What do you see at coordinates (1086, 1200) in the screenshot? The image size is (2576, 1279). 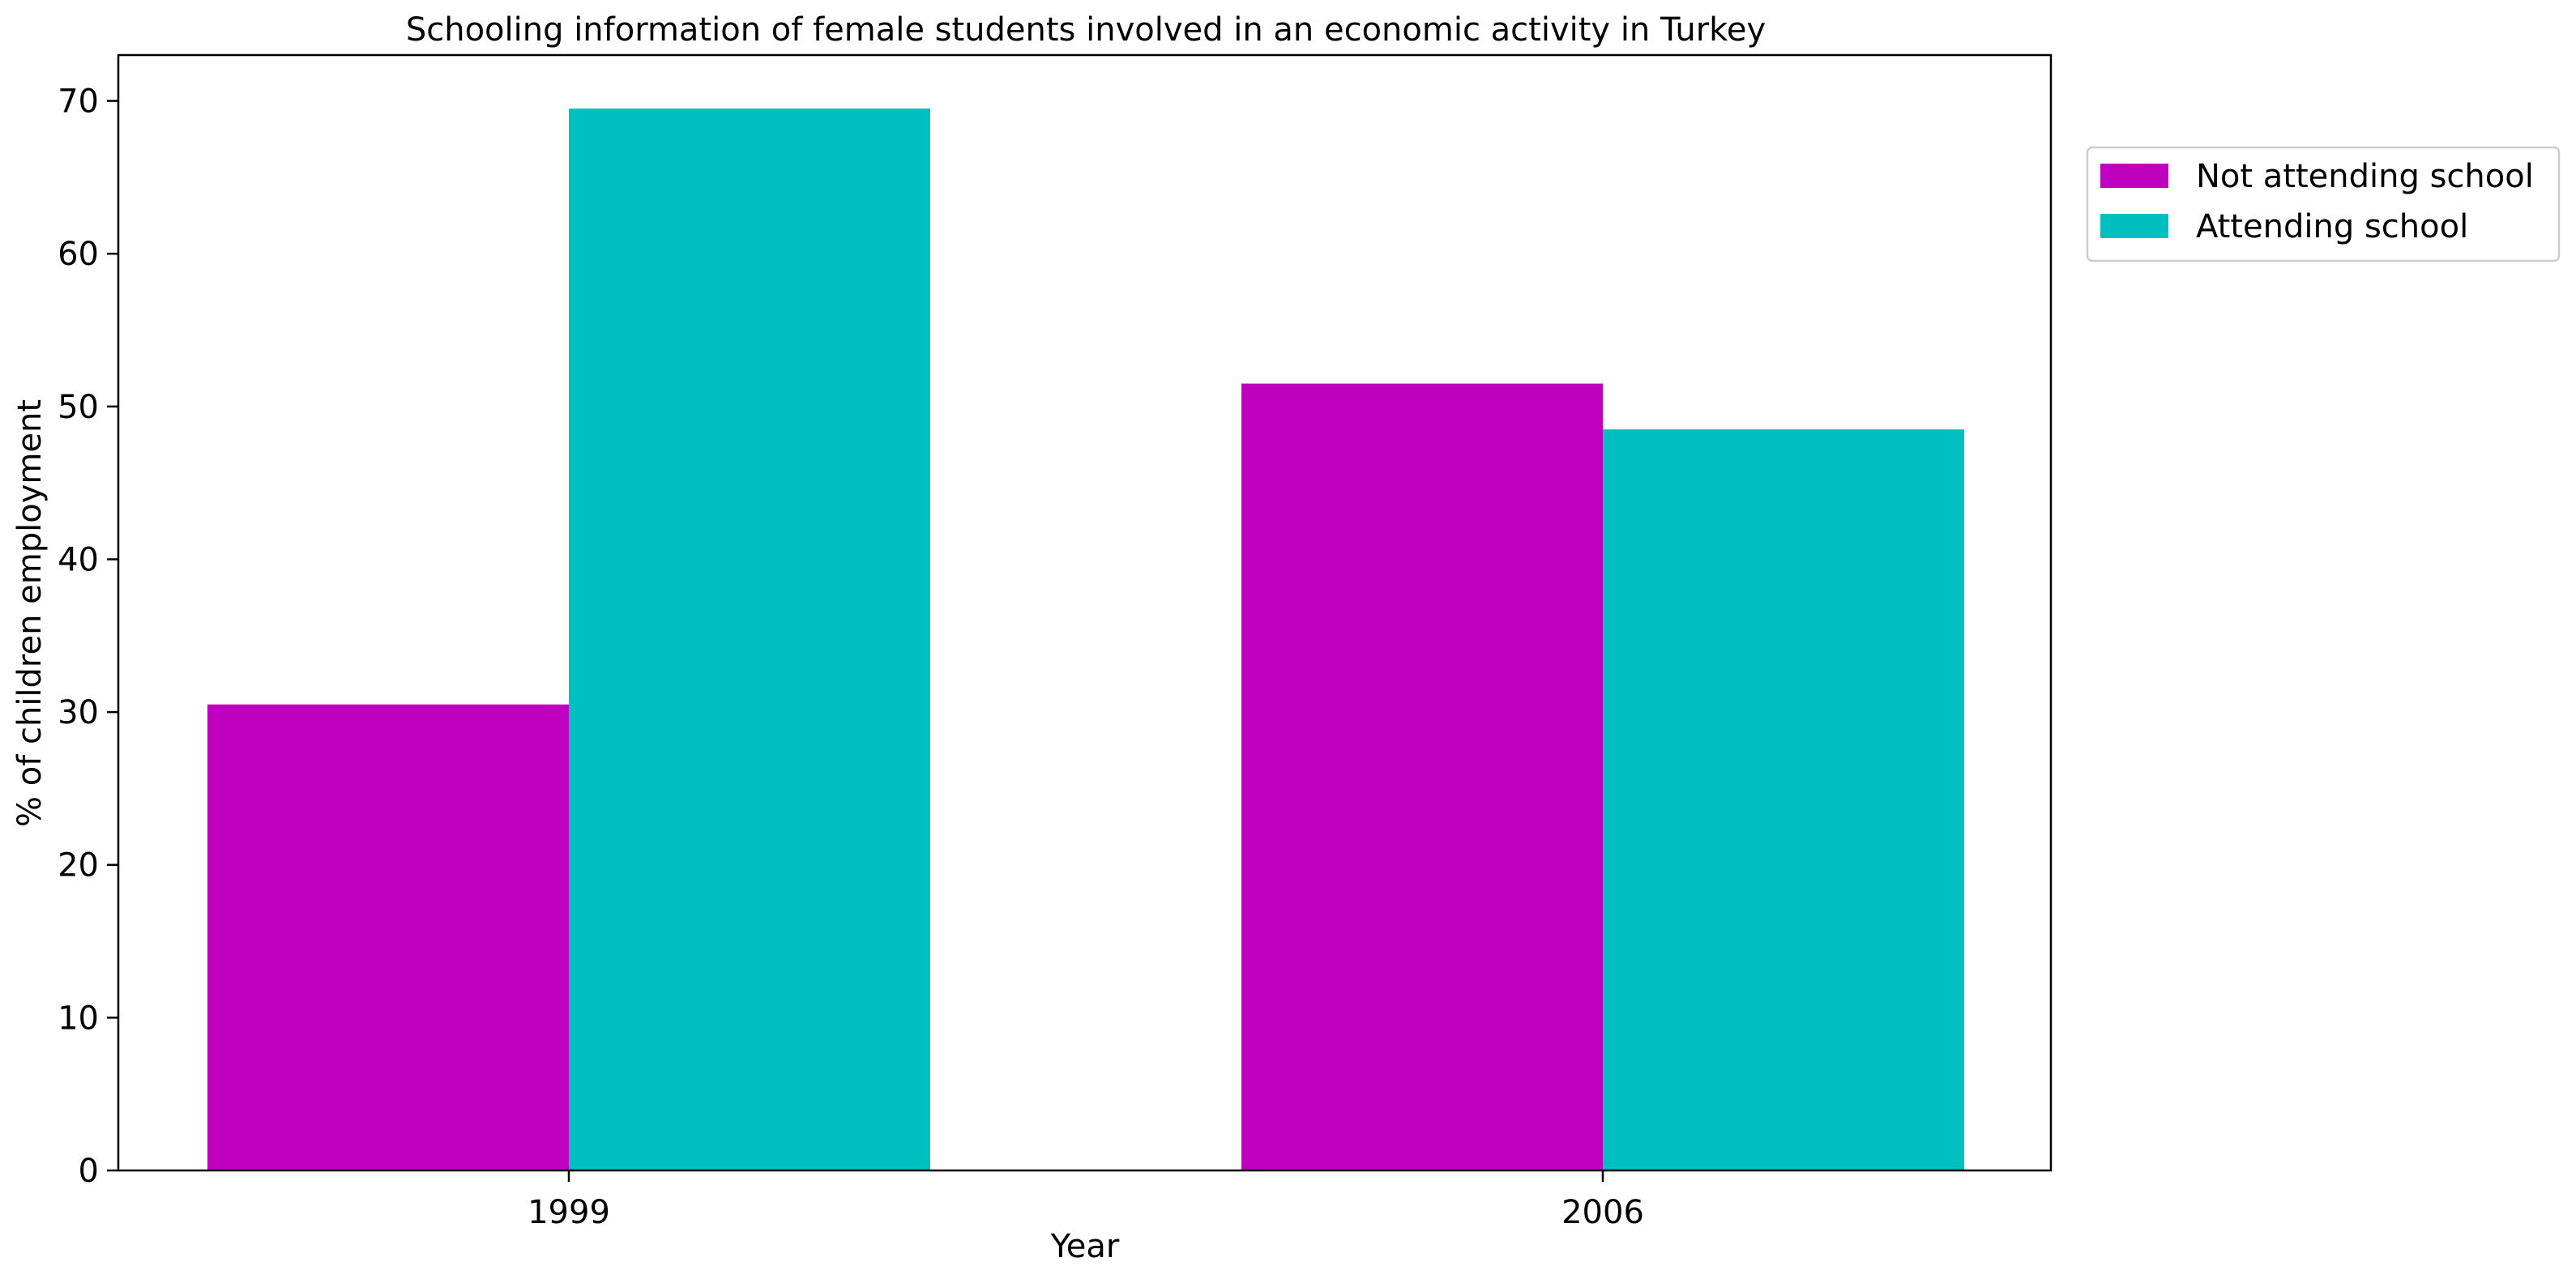 I see `x-axis: 1999 2006` at bounding box center [1086, 1200].